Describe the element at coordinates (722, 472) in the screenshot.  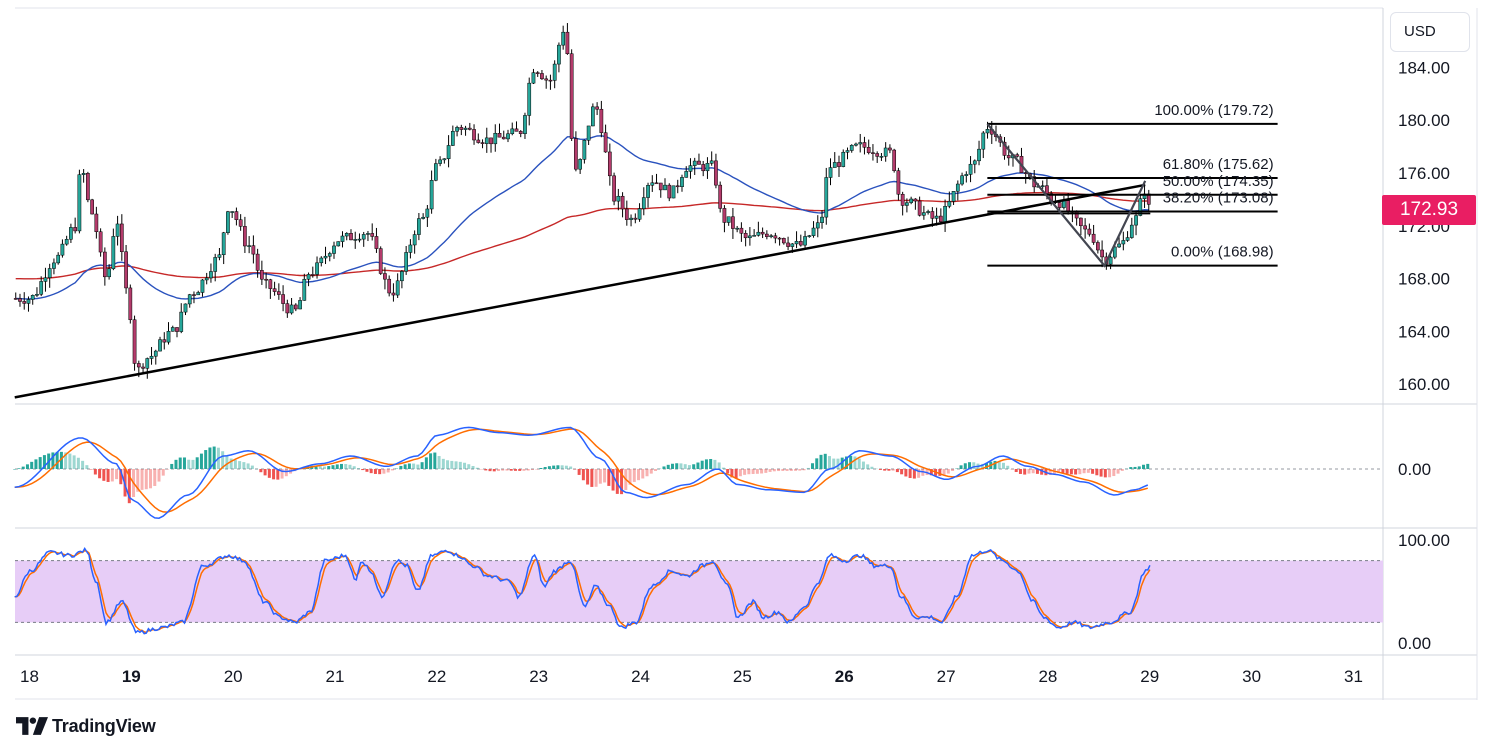
I see `macd-pane: 0.00` at that location.